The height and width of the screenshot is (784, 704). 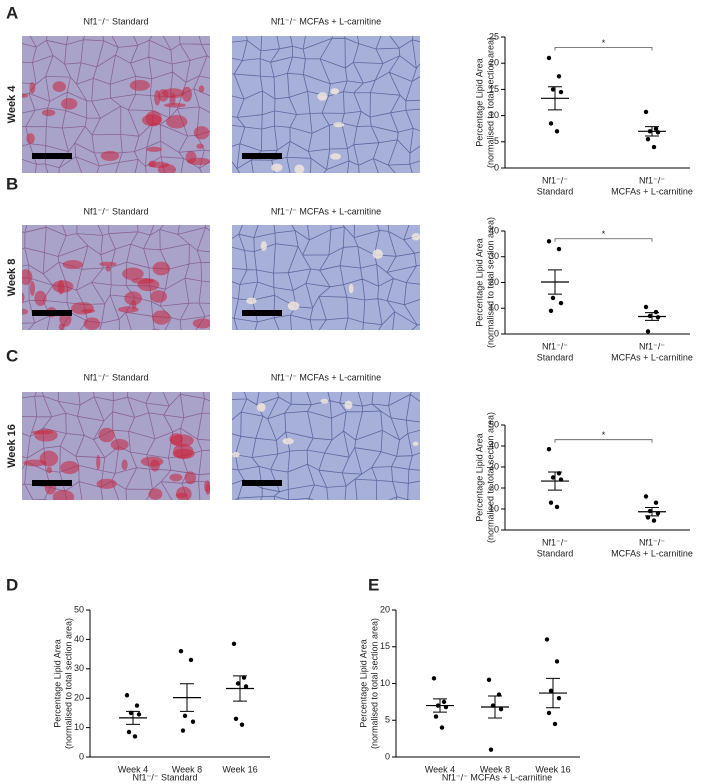 I want to click on x-axis-label: Nf1⁻/⁻ Standard, so click(x=164, y=777).